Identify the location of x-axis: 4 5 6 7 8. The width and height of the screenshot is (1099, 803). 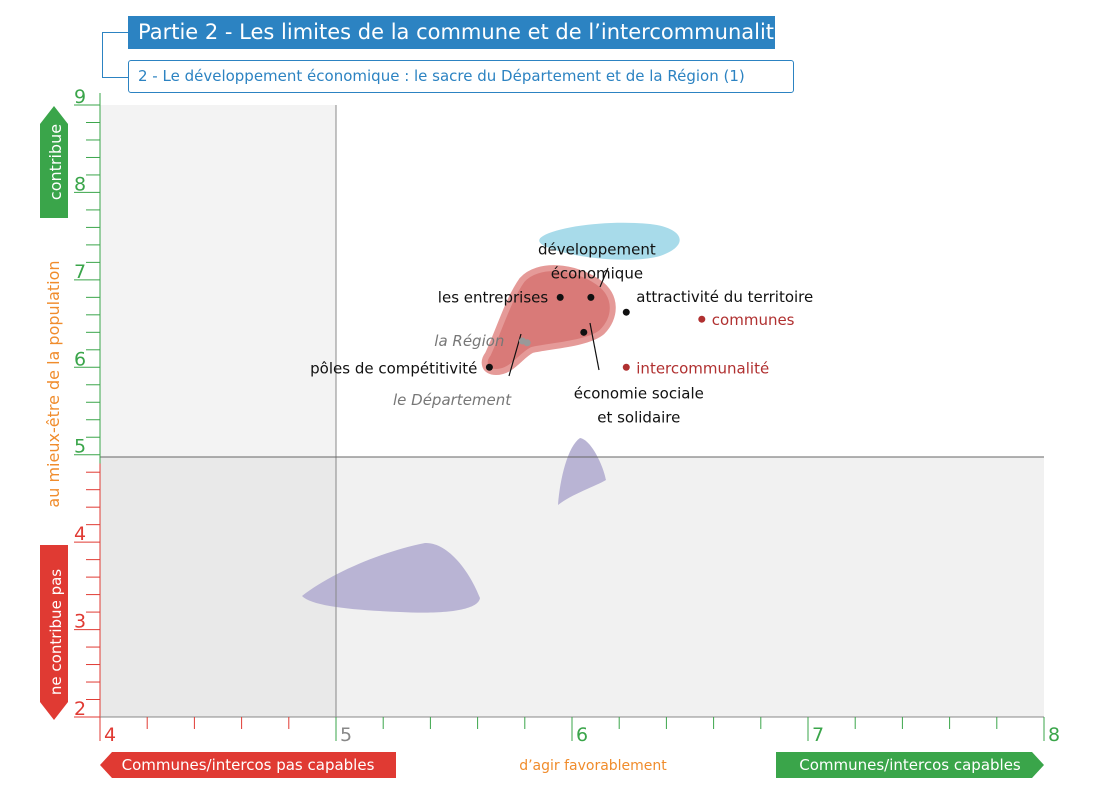
(579, 731).